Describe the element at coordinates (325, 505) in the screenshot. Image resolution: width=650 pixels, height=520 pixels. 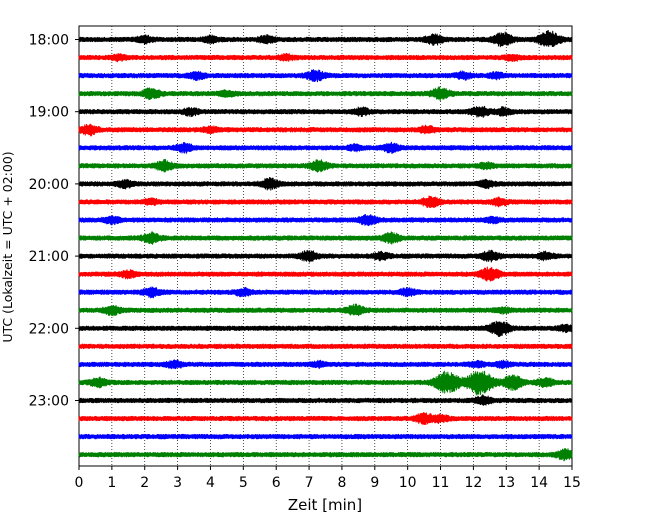
I see `x-axis-title: Zeit [min]` at that location.